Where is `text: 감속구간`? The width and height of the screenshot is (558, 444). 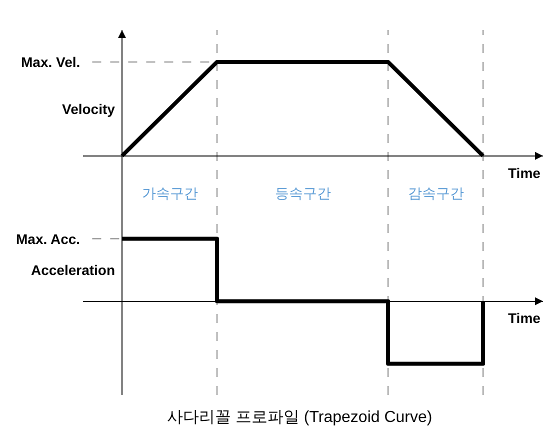 text: 감속구간 is located at coordinates (436, 193).